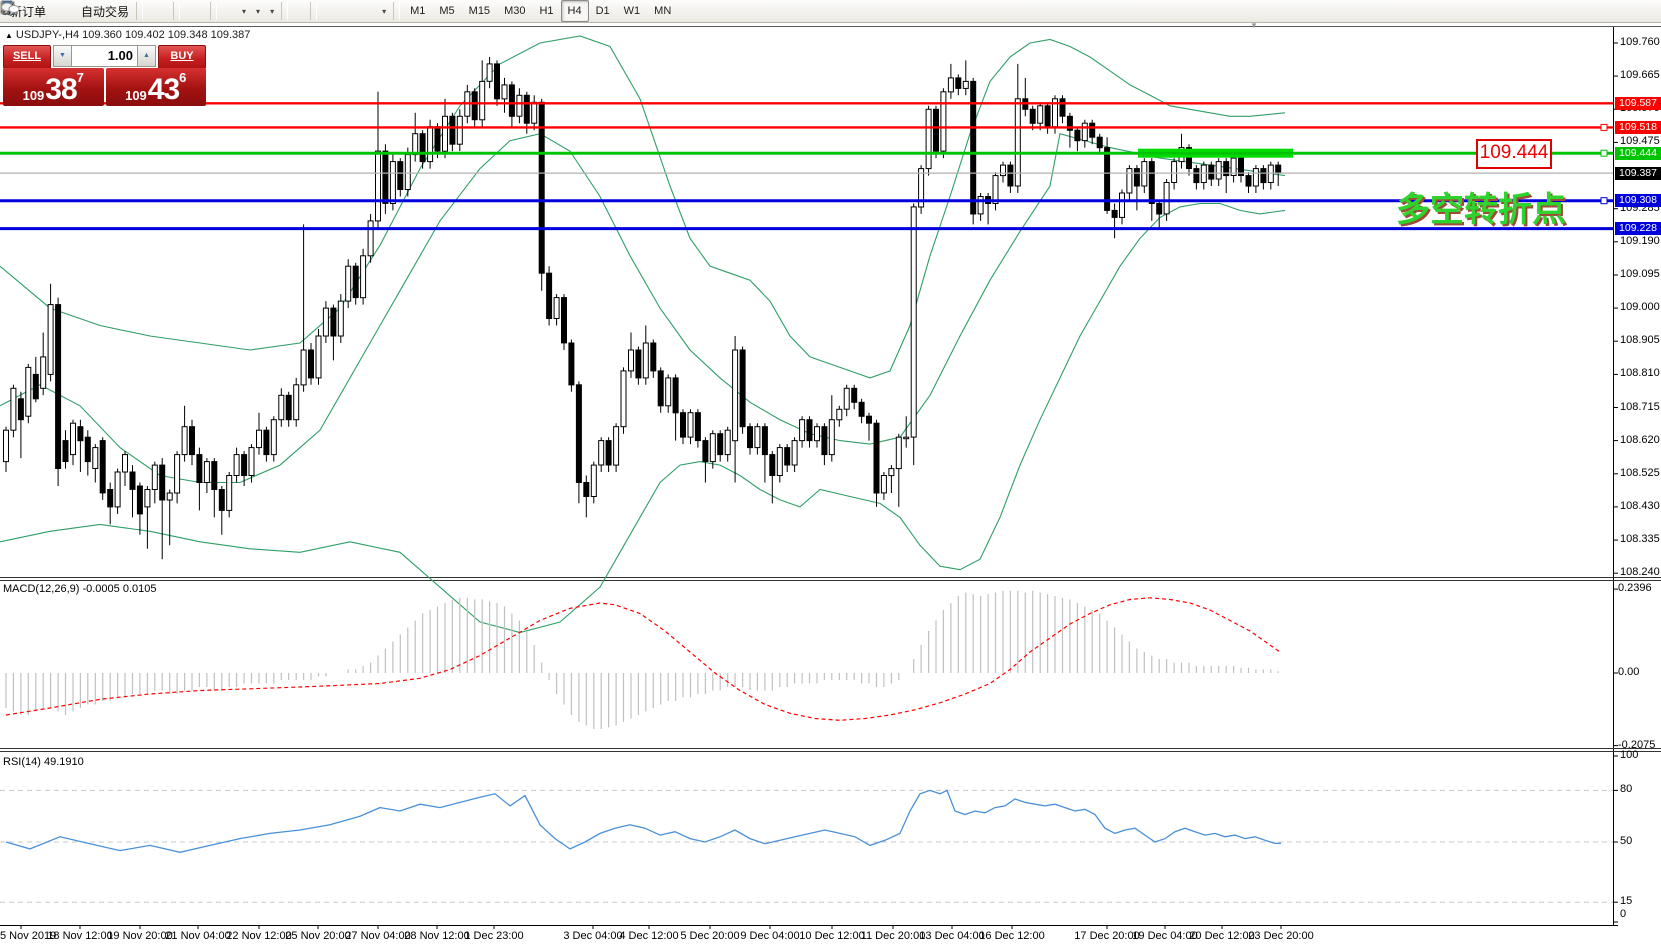 This screenshot has height=946, width=1661. Describe the element at coordinates (1640, 505) in the screenshot. I see `price-axis-label: 108.430` at that location.